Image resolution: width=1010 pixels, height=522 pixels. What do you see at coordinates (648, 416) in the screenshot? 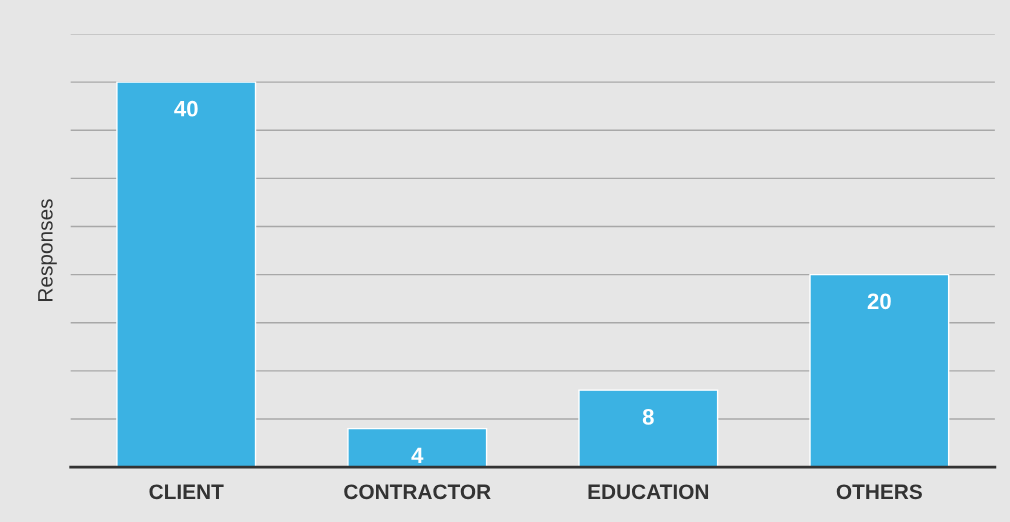
I see `data-label: 8` at bounding box center [648, 416].